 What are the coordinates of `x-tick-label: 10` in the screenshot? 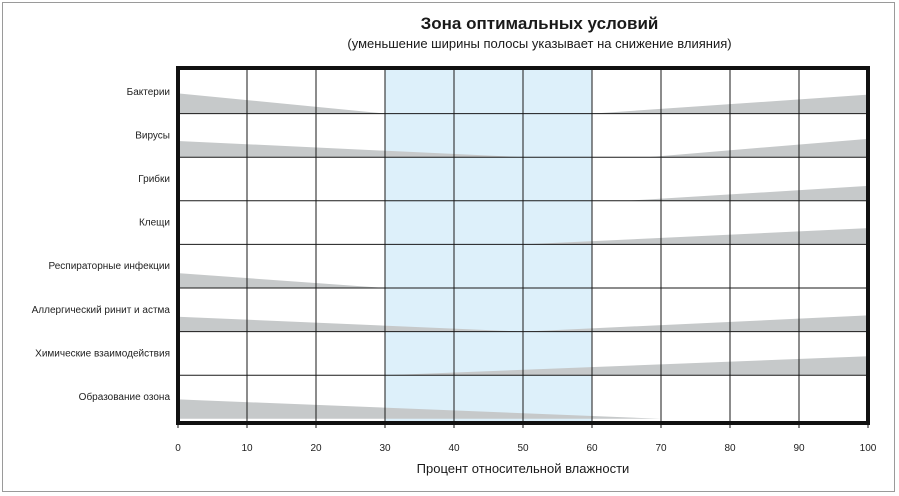 It's located at (247, 448).